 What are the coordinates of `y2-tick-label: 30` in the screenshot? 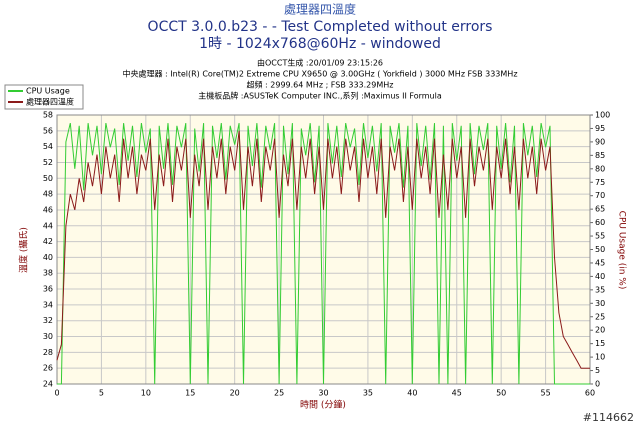 It's located at (600, 303).